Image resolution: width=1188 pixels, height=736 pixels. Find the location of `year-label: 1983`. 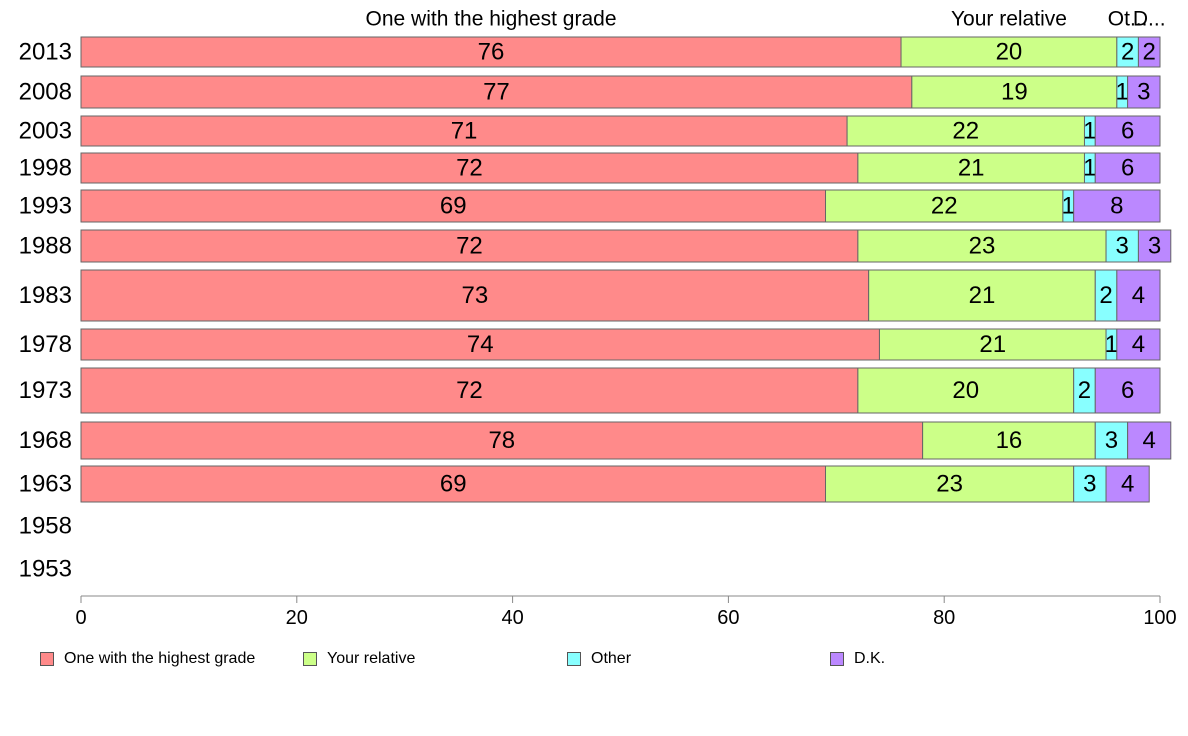

year-label: 1983 is located at coordinates (45, 295).